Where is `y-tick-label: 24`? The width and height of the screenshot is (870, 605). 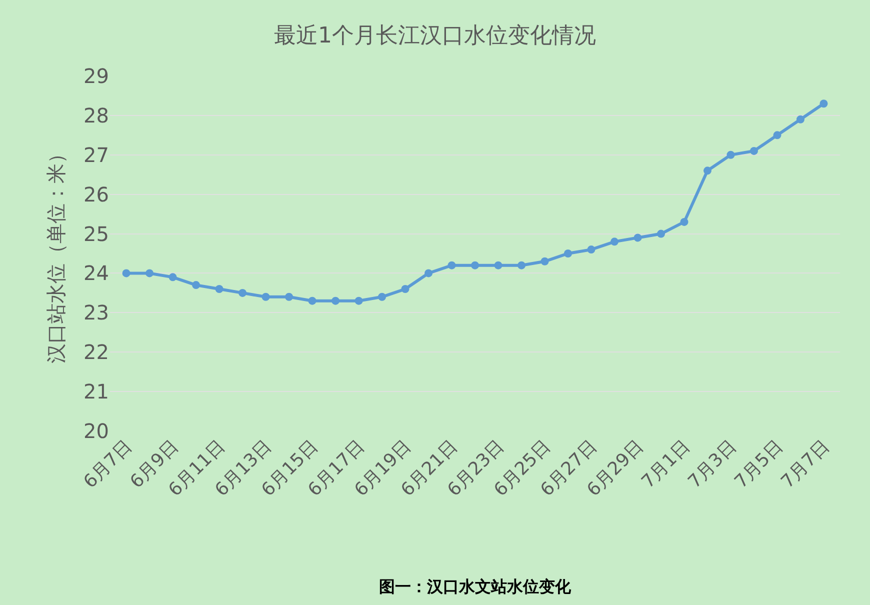 y-tick-label: 24 is located at coordinates (96, 273).